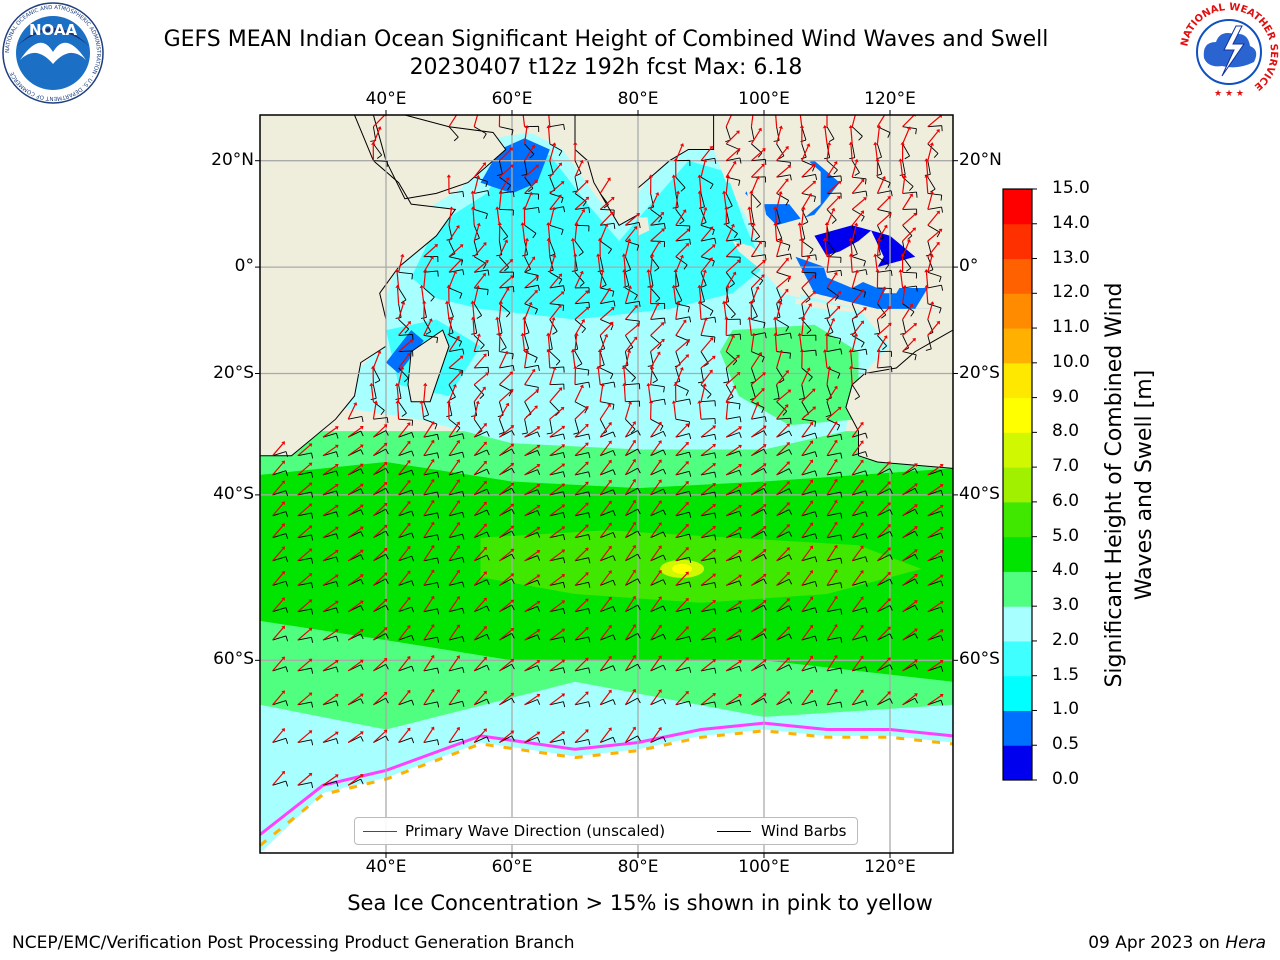 The image size is (1280, 960). Describe the element at coordinates (1071, 222) in the screenshot. I see `colorbar-tick-label: 14.0` at that location.